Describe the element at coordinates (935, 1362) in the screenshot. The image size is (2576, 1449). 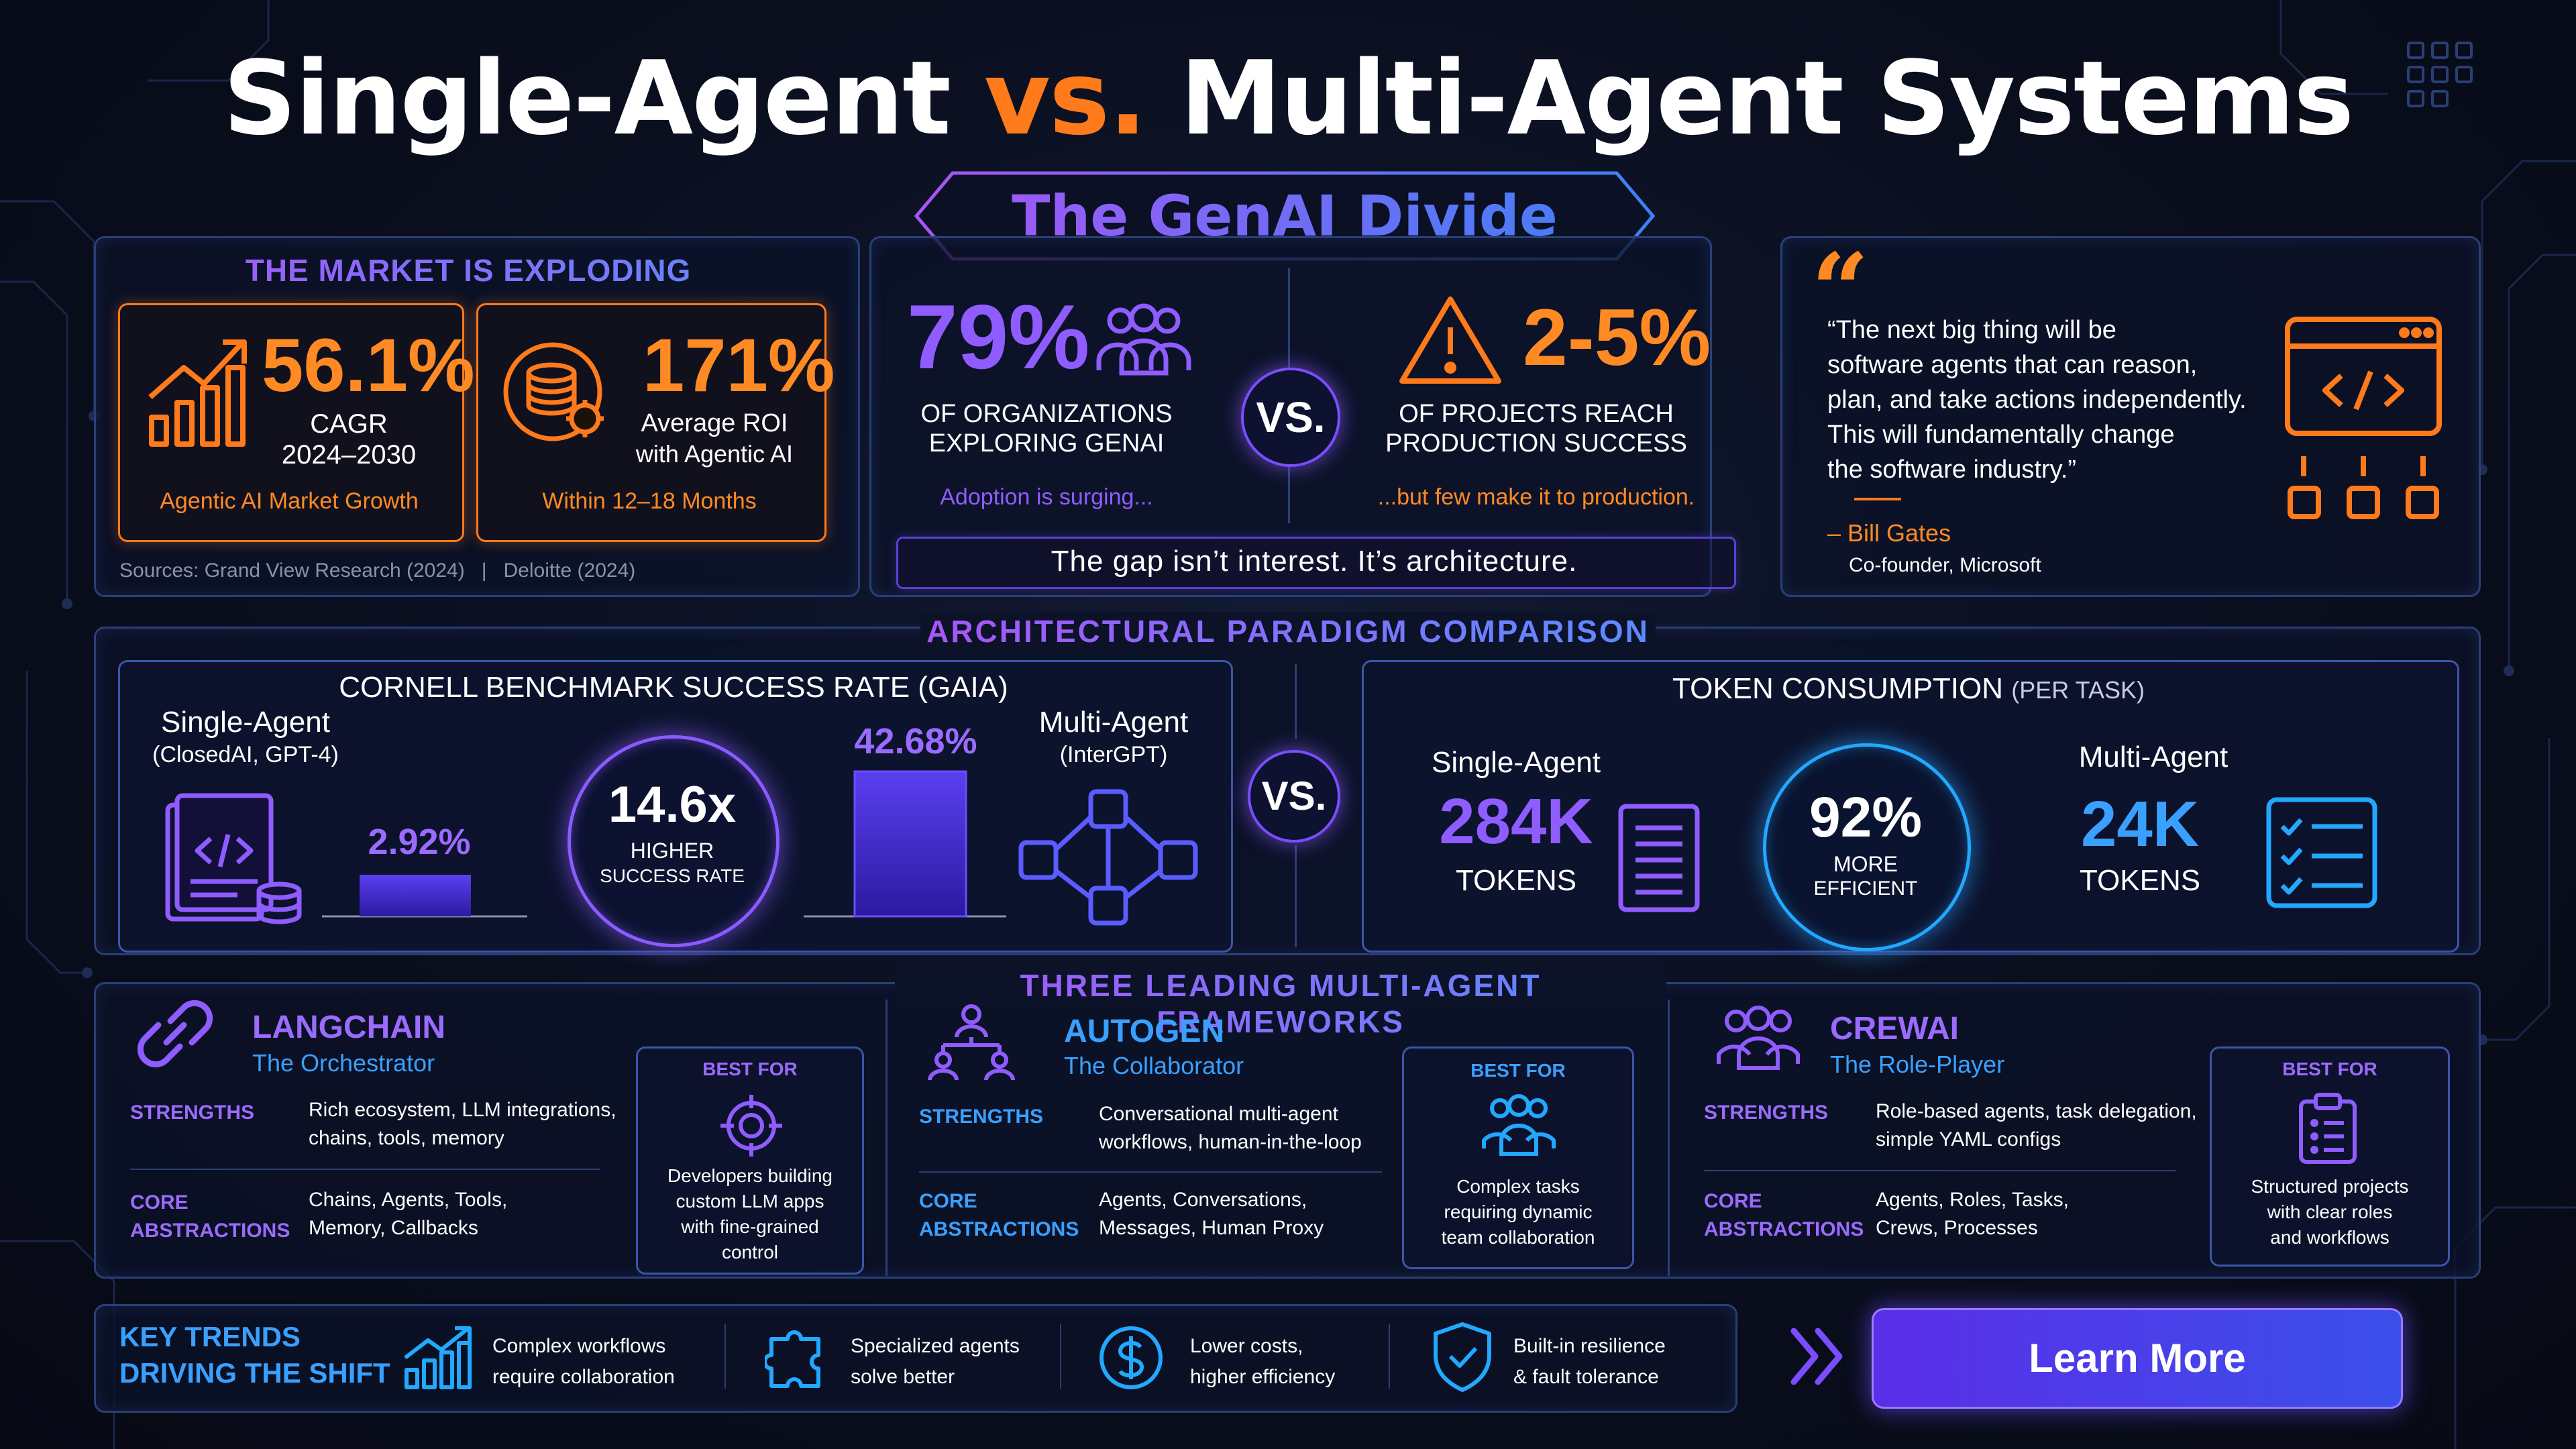
I see `trend-item-2: Specialized agents solve better` at that location.